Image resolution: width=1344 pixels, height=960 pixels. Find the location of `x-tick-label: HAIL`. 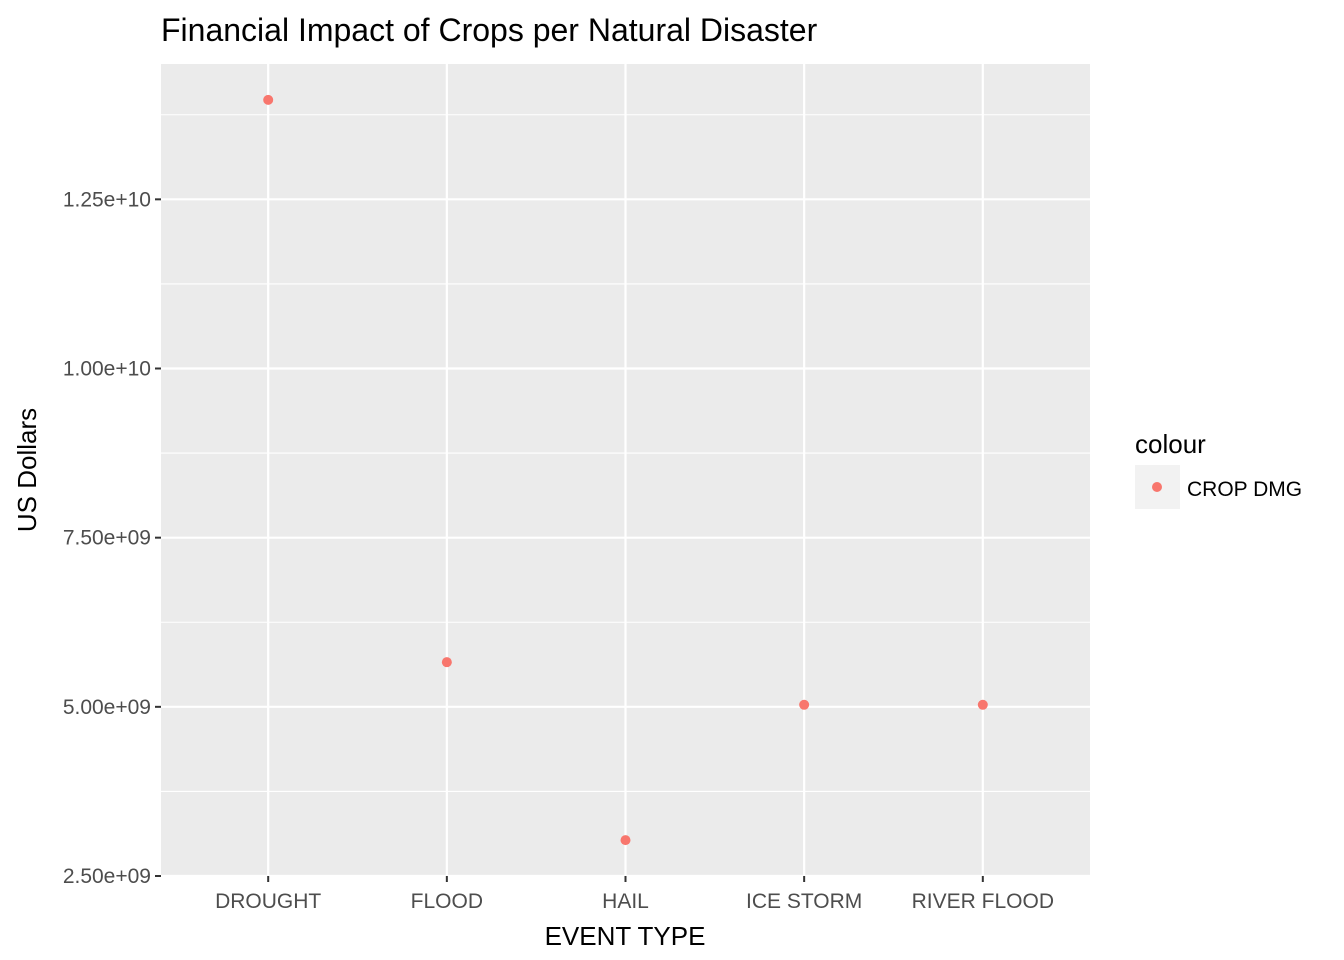

x-tick-label: HAIL is located at coordinates (625, 901).